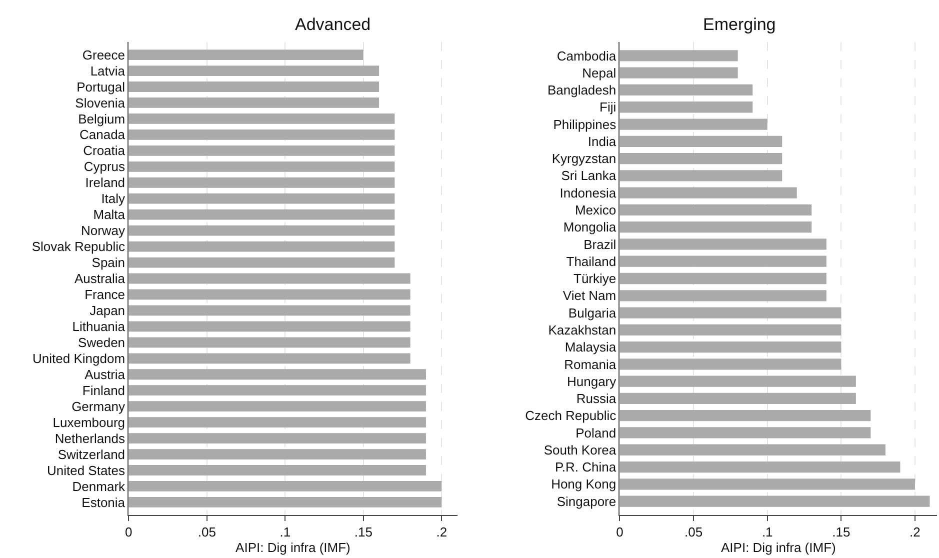 Image resolution: width=939 pixels, height=558 pixels. What do you see at coordinates (105, 294) in the screenshot?
I see `y-tick-label: France` at bounding box center [105, 294].